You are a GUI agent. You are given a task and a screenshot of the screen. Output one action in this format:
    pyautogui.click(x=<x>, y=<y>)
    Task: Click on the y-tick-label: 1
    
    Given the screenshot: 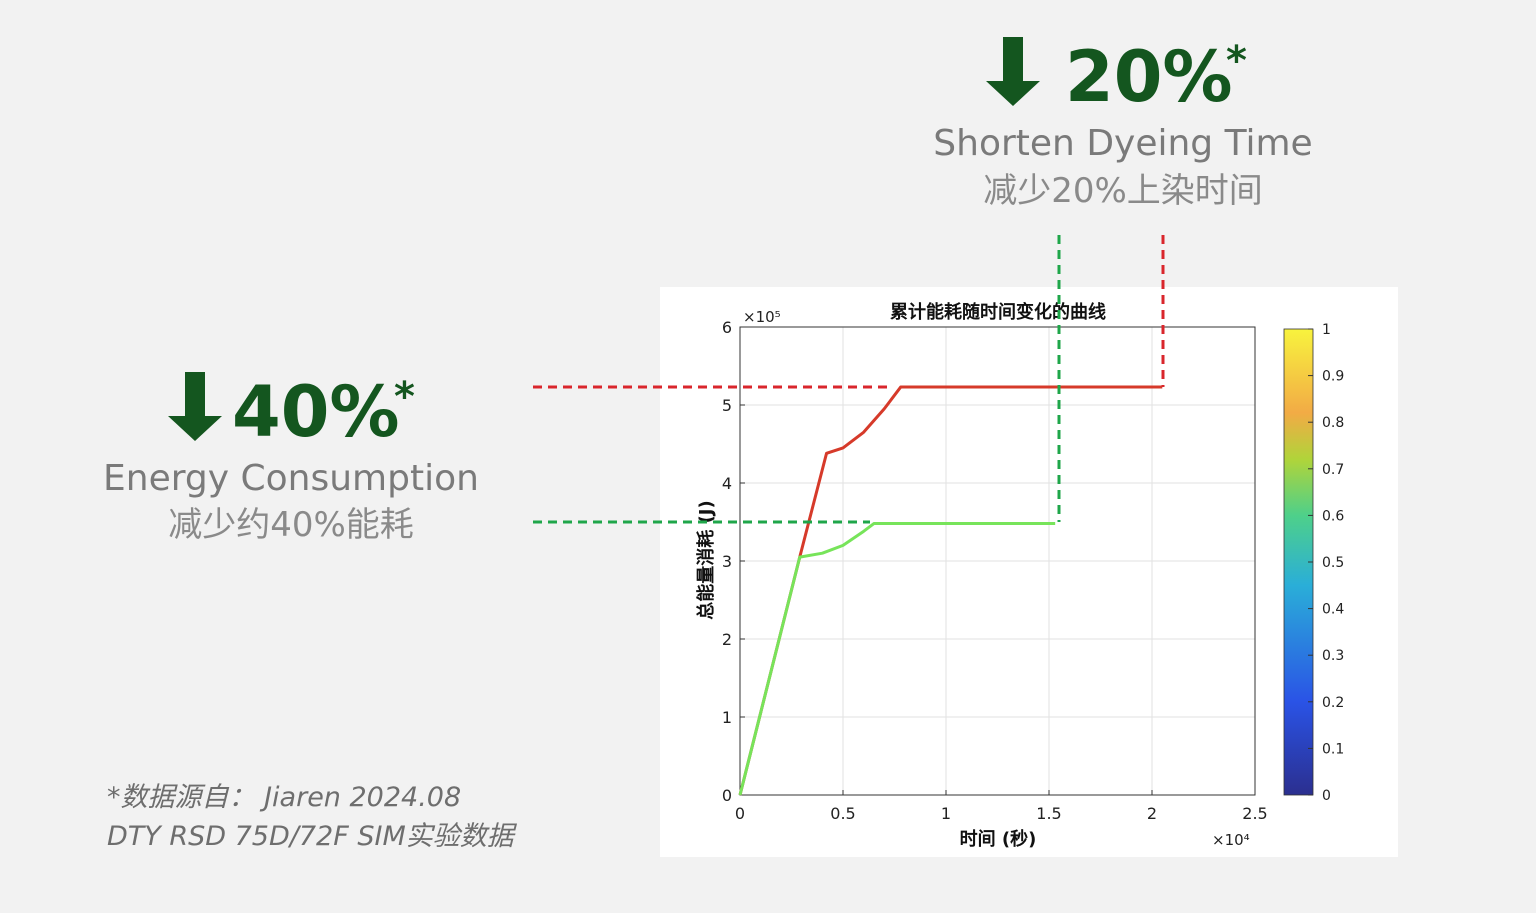 What is the action you would take?
    pyautogui.click(x=727, y=717)
    